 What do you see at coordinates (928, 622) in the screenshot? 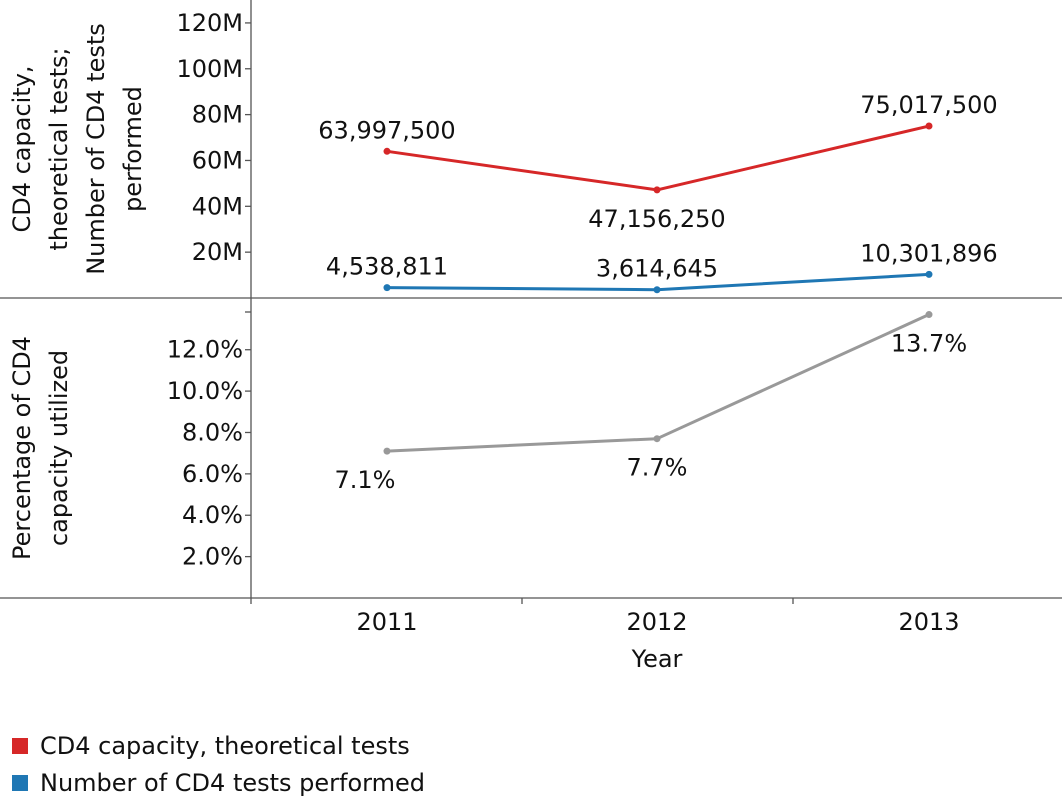
I see `x-tick-label: 2013` at bounding box center [928, 622].